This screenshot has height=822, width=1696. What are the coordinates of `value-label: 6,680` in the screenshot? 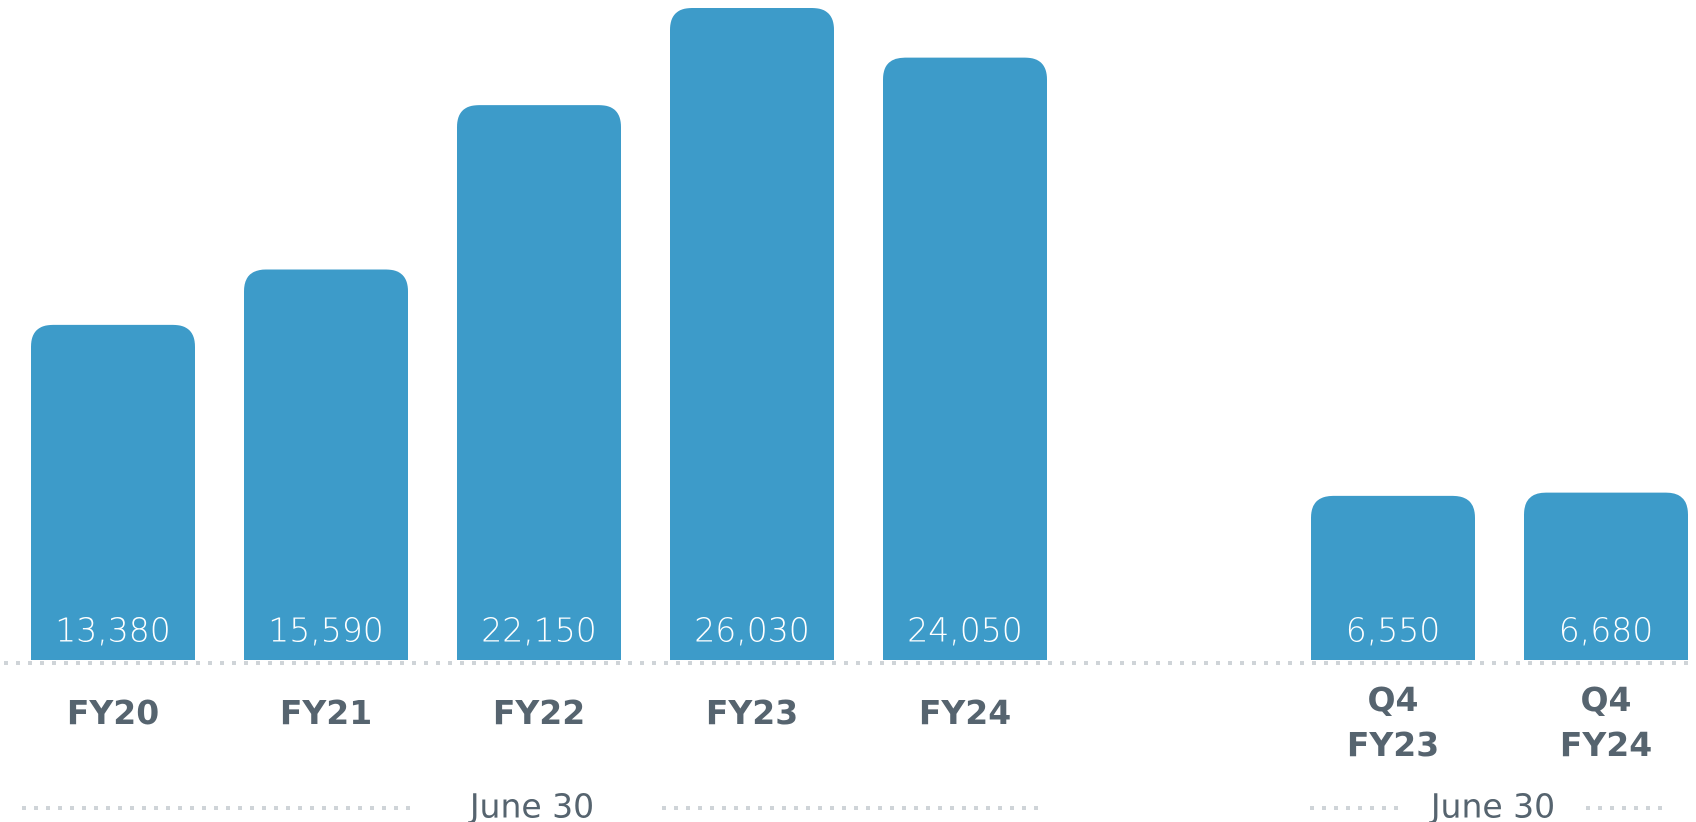 It's located at (1606, 630).